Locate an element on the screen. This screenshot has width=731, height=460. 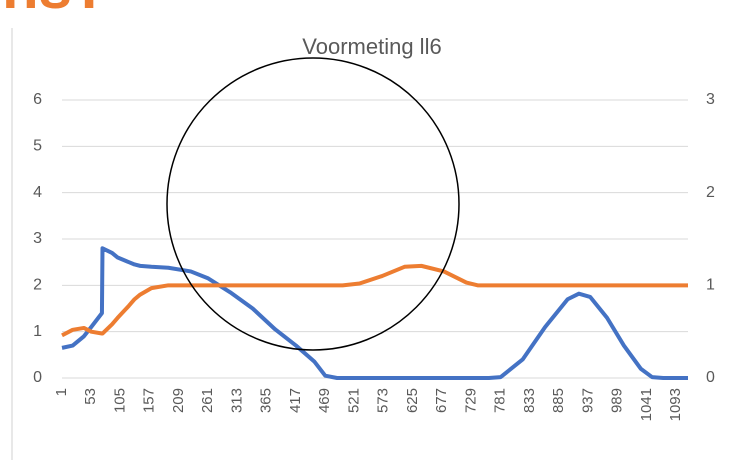
x-tick-label: 989 is located at coordinates (617, 400).